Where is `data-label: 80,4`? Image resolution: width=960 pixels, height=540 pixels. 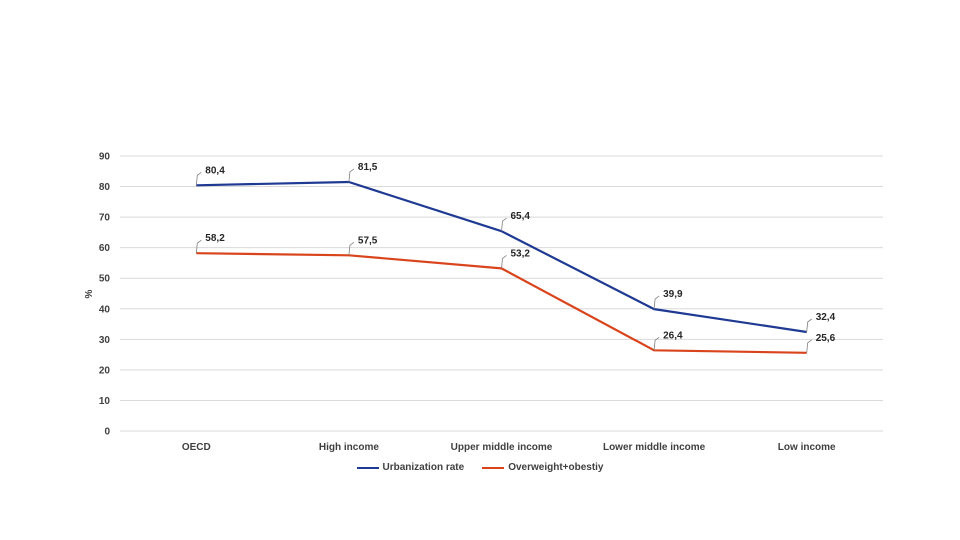
data-label: 80,4 is located at coordinates (215, 170).